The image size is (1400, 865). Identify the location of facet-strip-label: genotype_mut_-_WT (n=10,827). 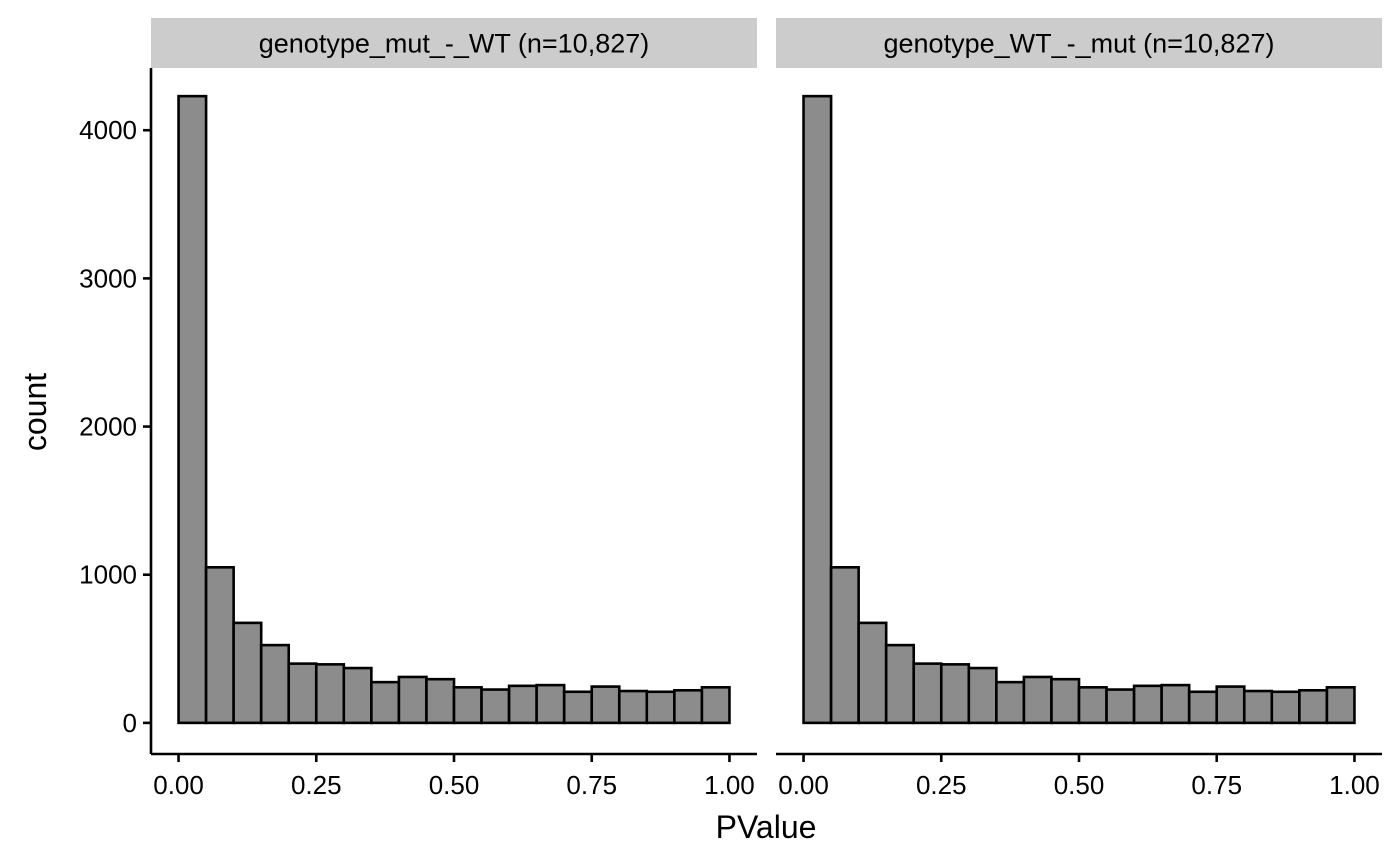
(454, 44).